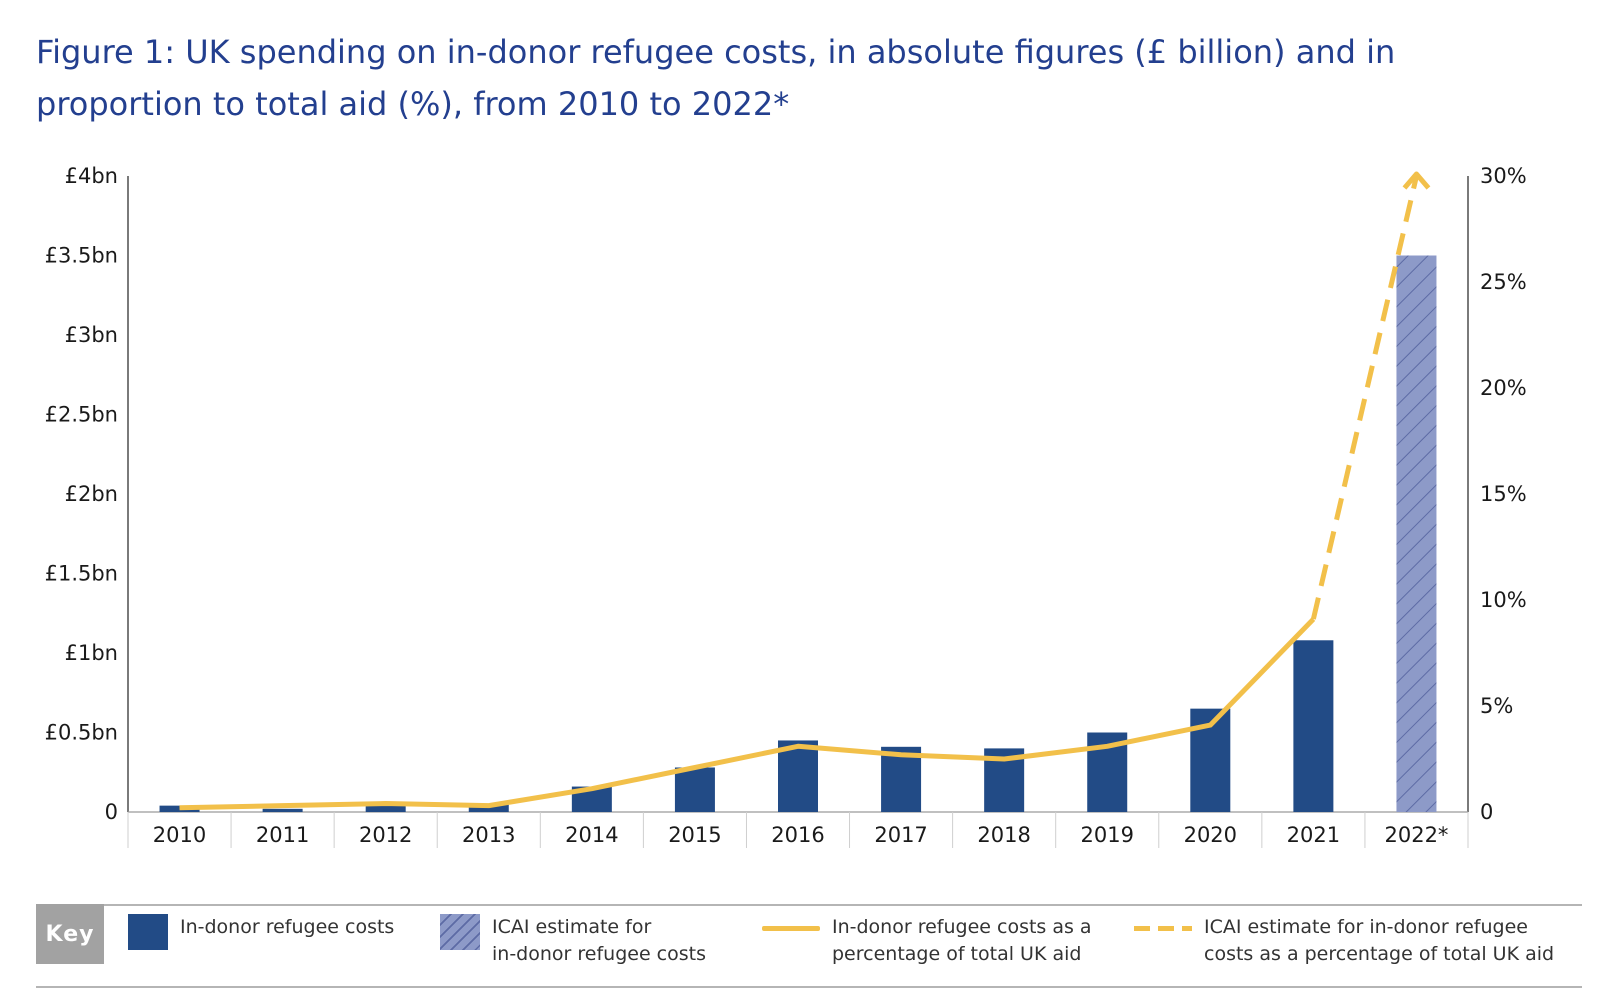 Image resolution: width=1604 pixels, height=994 pixels. What do you see at coordinates (1496, 706) in the screenshot?
I see `y2-tick-label: 5%` at bounding box center [1496, 706].